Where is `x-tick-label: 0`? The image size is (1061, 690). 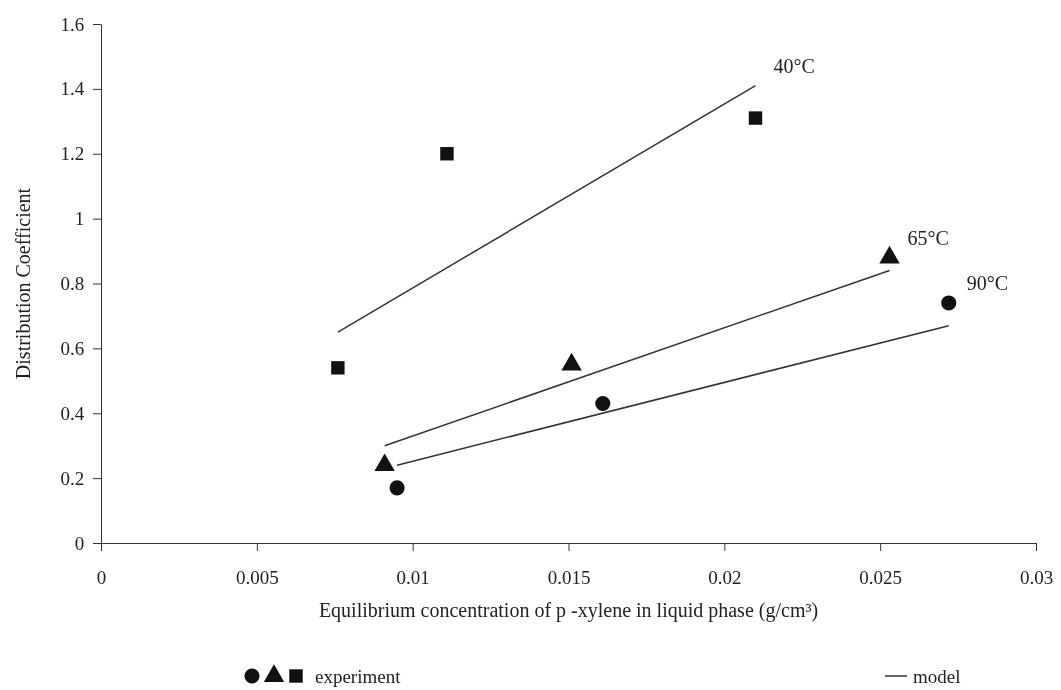
x-tick-label: 0 is located at coordinates (101, 578).